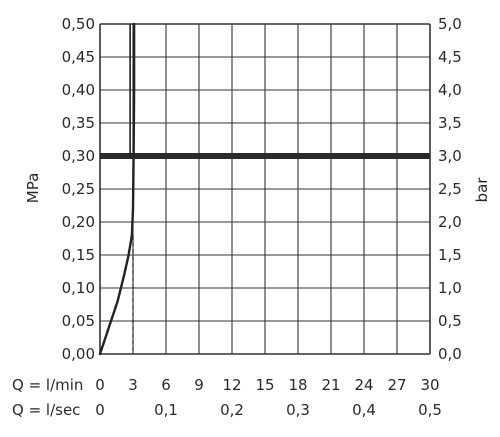 This screenshot has height=437, width=500. I want to click on x-tick-lmin-label: 18, so click(297, 385).